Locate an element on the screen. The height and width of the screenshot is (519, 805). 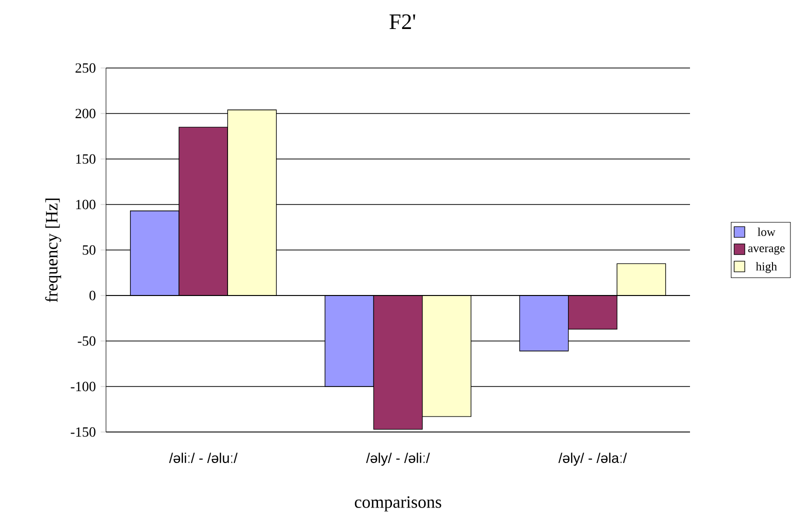
legend-label: low is located at coordinates (767, 232).